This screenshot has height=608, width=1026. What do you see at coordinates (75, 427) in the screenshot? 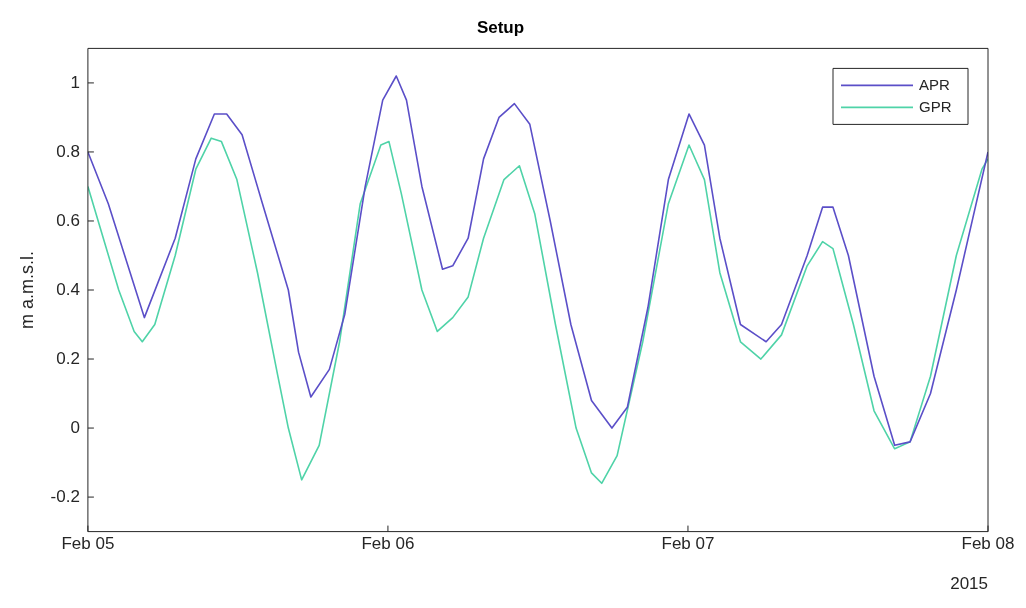
I see `y-tick-label: 0` at bounding box center [75, 427].